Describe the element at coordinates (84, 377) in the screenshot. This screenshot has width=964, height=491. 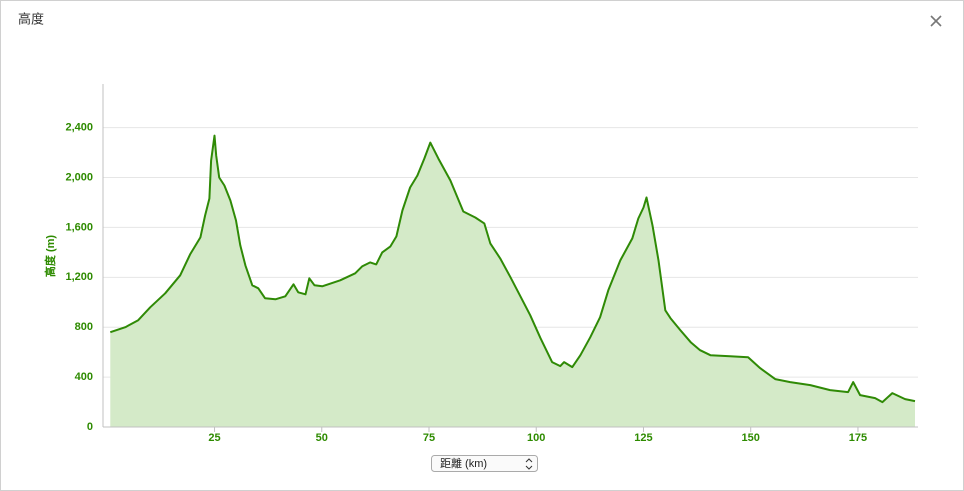
I see `y-tick-label: 400` at that location.